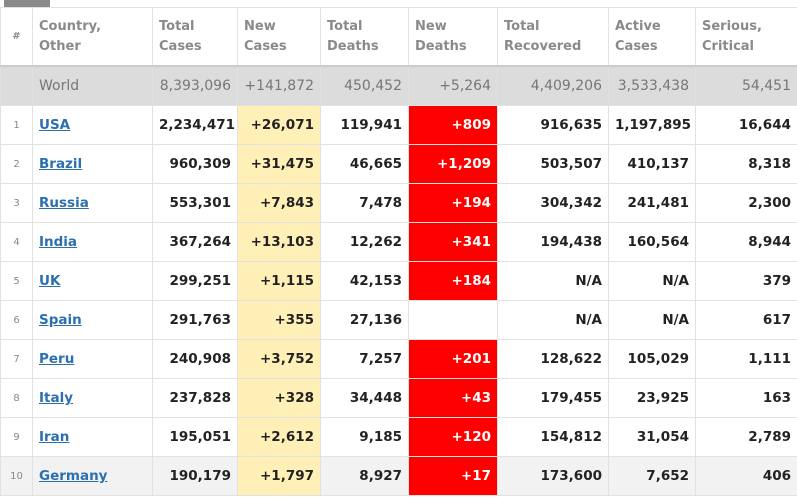  I want to click on column-header: #, so click(16, 37).